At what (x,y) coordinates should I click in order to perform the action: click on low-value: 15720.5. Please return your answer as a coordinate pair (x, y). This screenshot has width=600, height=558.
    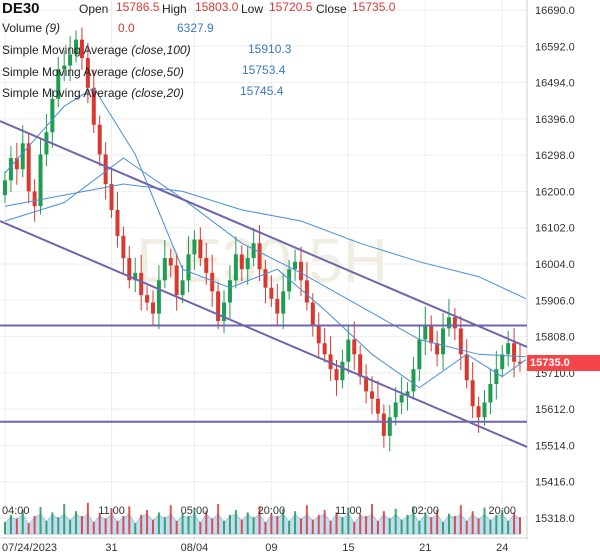
    Looking at the image, I should click on (291, 7).